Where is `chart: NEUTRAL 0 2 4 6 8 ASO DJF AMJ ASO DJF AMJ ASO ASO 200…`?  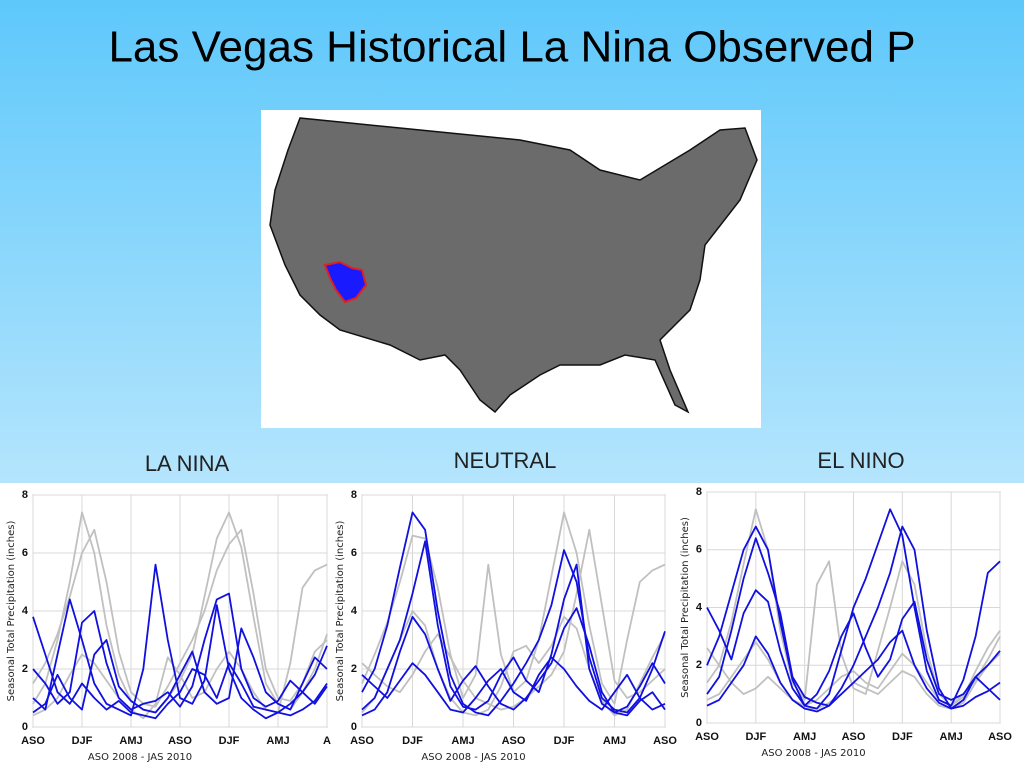 chart: NEUTRAL 0 2 4 6 8 ASO DJF AMJ ASO DJF AMJ ASO ASO 200… is located at coordinates (506, 605).